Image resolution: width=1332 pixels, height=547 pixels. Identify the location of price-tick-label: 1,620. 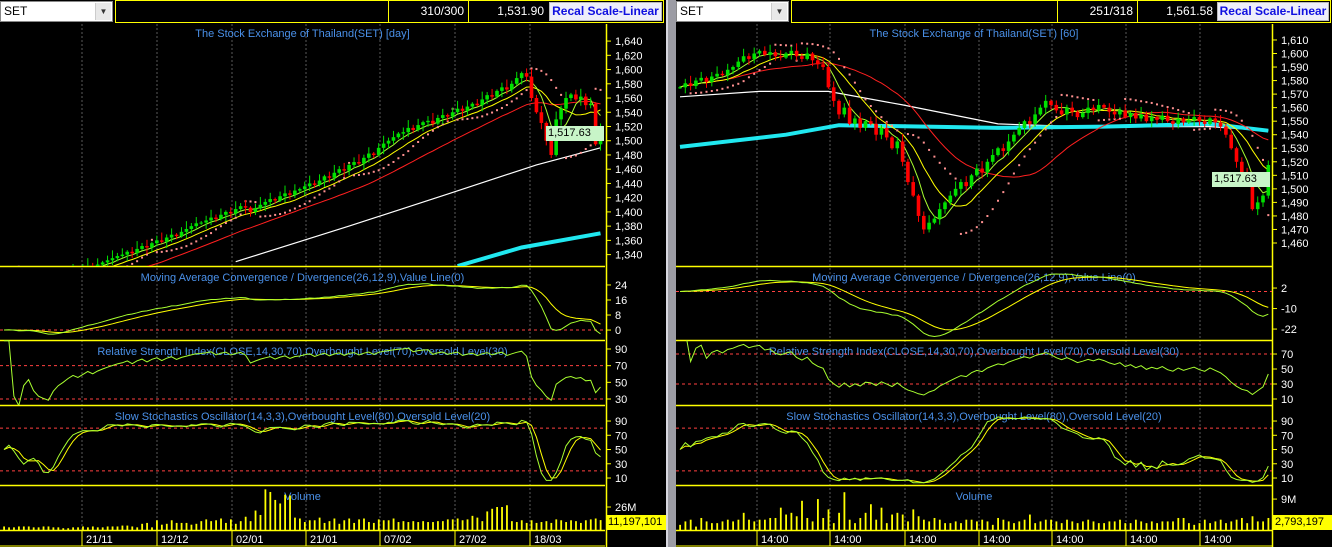
(629, 56).